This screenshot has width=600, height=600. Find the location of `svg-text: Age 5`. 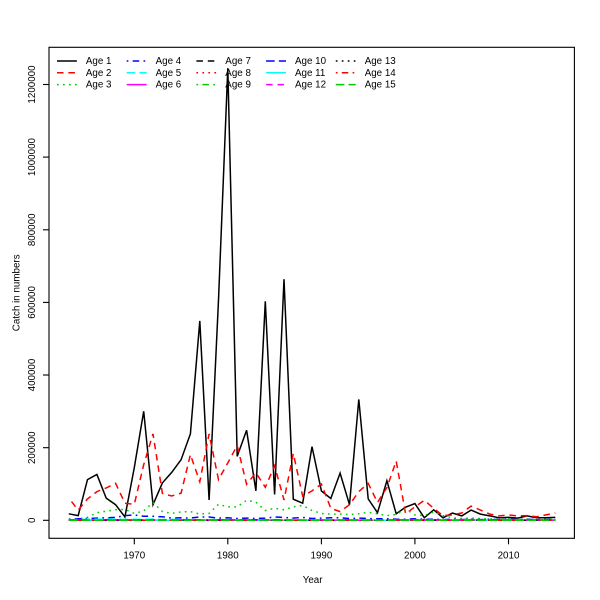

svg-text: Age 5 is located at coordinates (169, 73).